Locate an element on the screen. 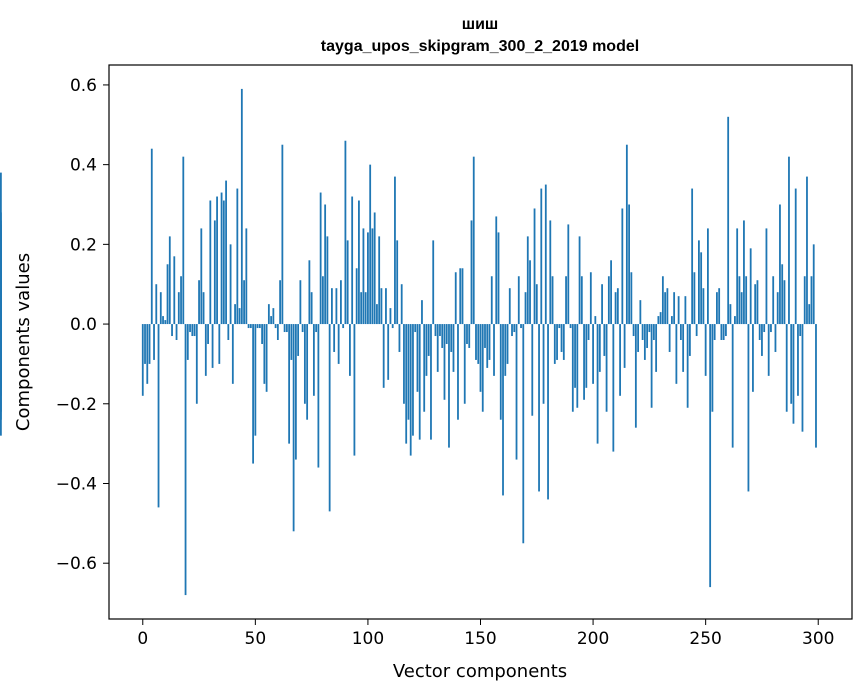 This screenshot has height=696, width=867. x-tick-label: 50 is located at coordinates (256, 639).